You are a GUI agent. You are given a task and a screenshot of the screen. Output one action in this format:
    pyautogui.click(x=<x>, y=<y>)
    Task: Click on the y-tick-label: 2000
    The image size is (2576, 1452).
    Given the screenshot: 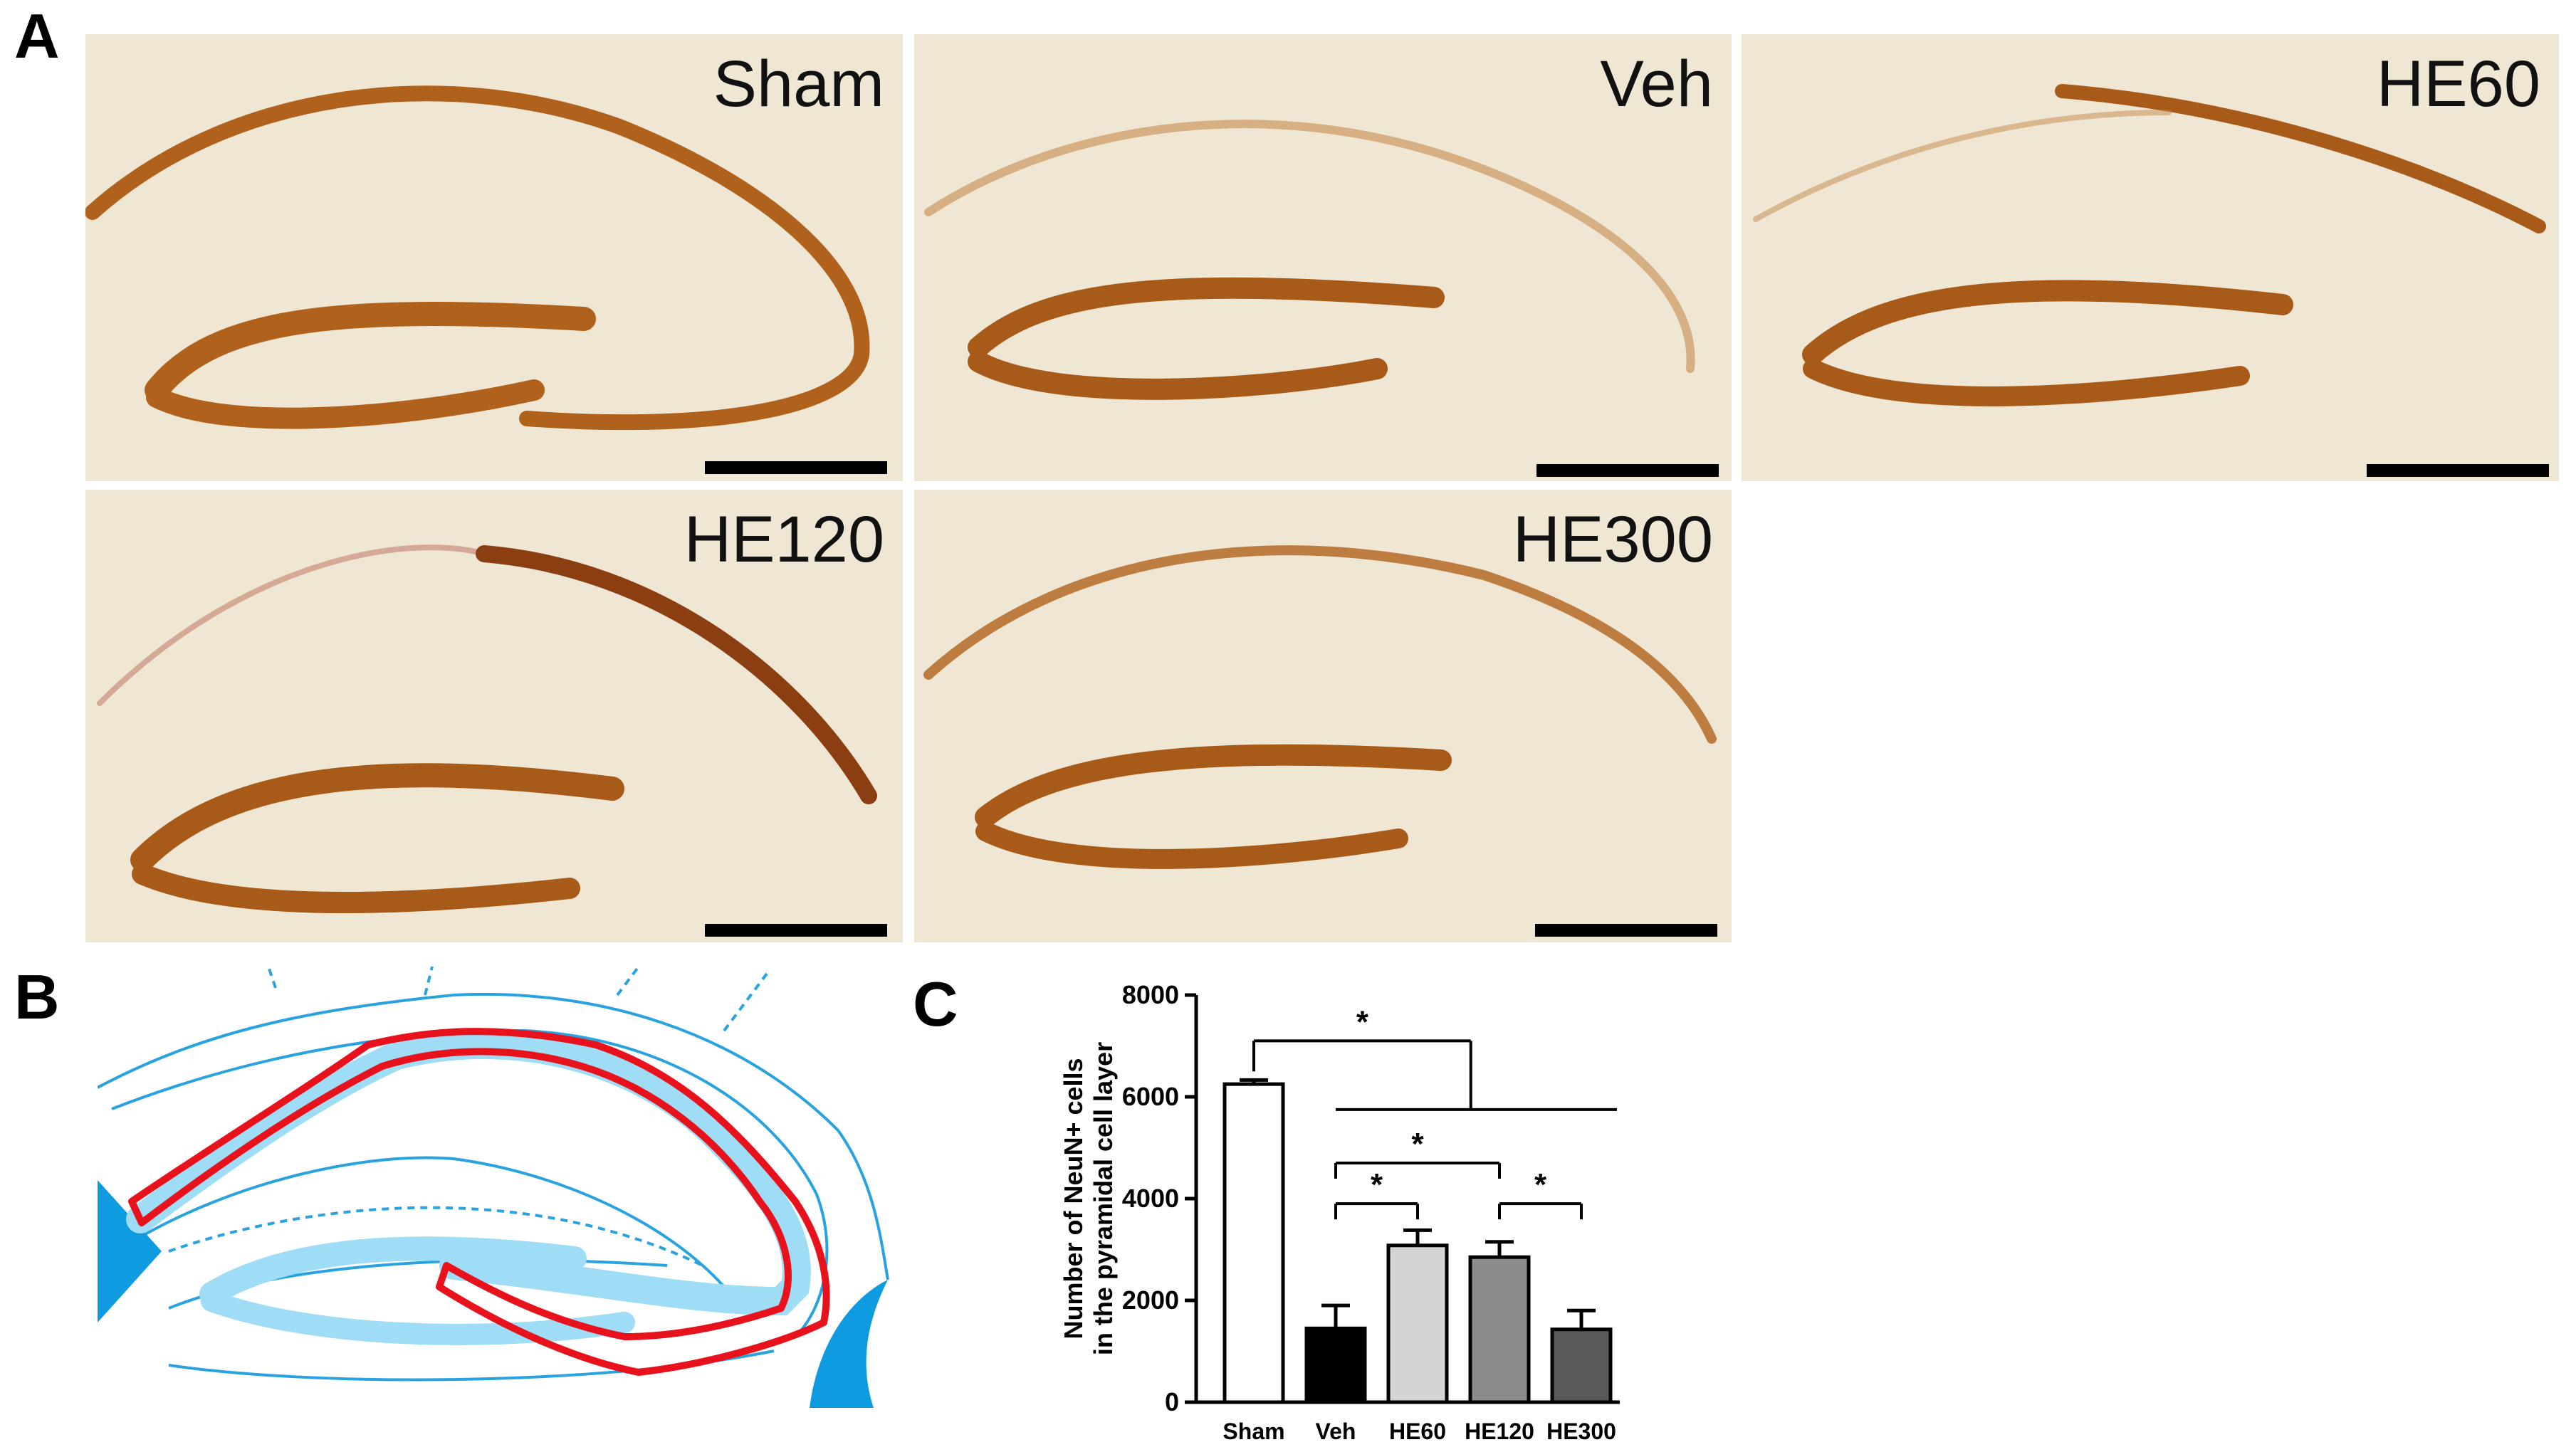 What is the action you would take?
    pyautogui.click(x=1150, y=1300)
    